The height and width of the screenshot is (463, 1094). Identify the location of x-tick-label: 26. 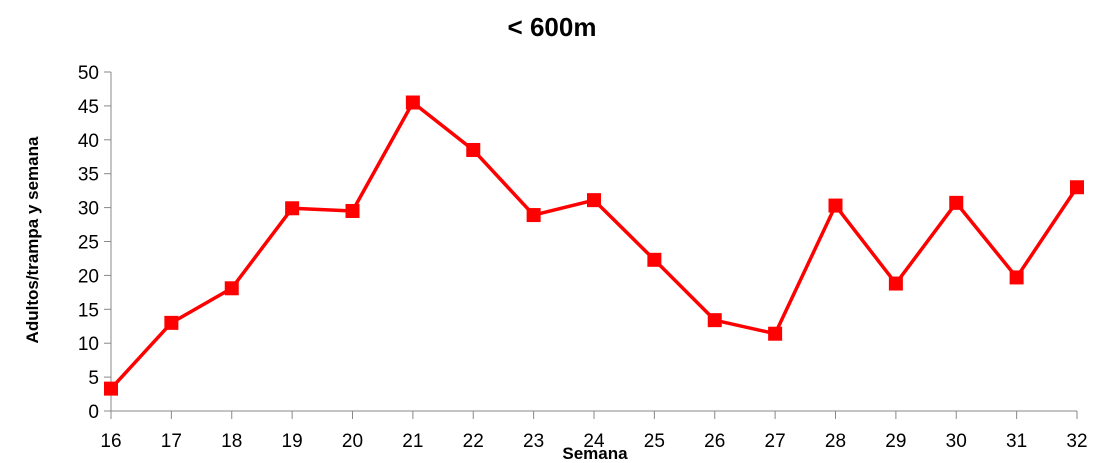
(714, 441).